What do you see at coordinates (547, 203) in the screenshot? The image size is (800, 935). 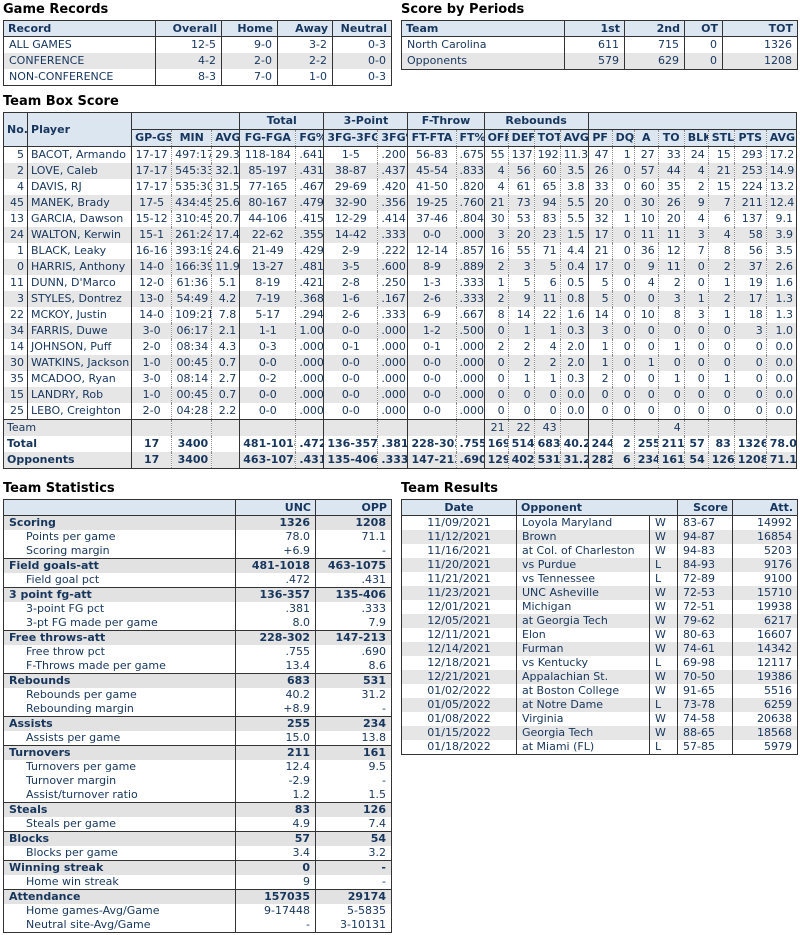 I see `tot-value: 94` at bounding box center [547, 203].